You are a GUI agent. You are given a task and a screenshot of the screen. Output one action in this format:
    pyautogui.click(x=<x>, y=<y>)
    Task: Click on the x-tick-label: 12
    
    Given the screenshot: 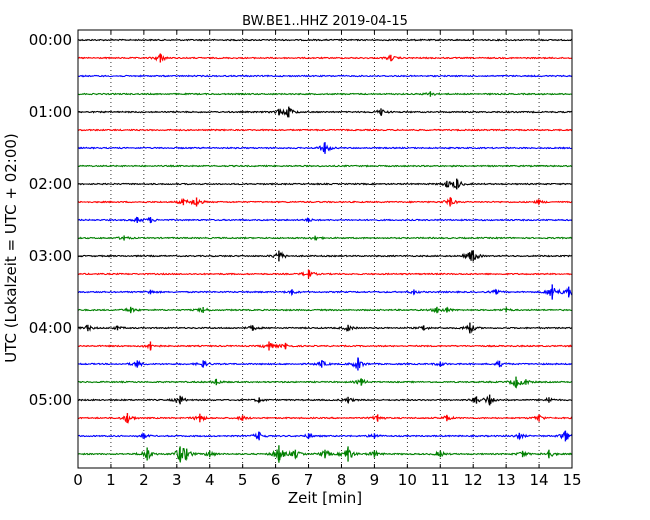 What is the action you would take?
    pyautogui.click(x=473, y=480)
    